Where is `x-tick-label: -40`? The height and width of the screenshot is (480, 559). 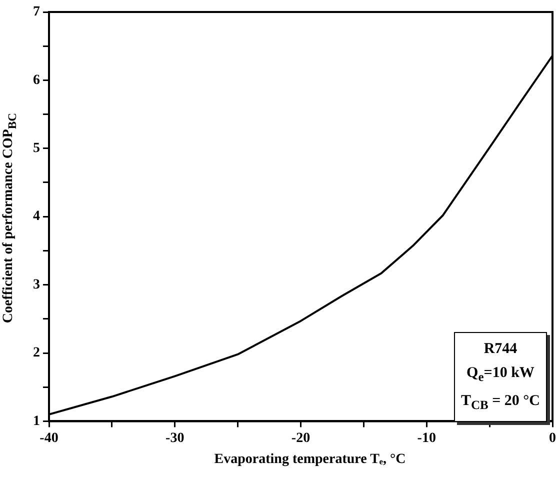 x-tick-label: -40 is located at coordinates (49, 438).